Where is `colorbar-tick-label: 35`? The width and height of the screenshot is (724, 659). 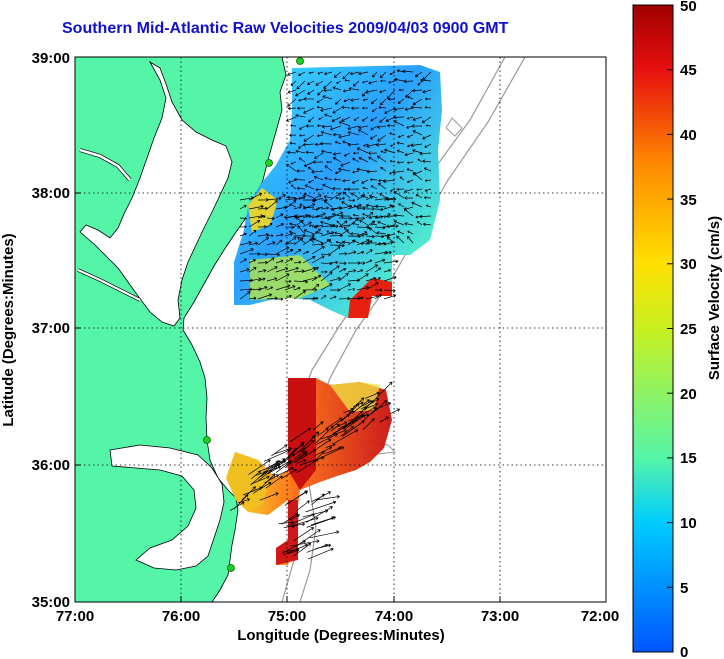
colorbar-tick-label: 35 is located at coordinates (688, 200).